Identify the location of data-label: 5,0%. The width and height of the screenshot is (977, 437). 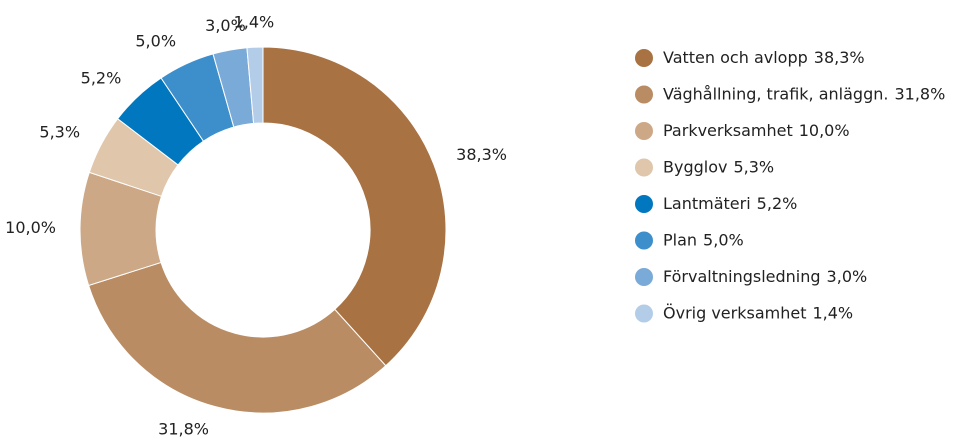
(155, 41).